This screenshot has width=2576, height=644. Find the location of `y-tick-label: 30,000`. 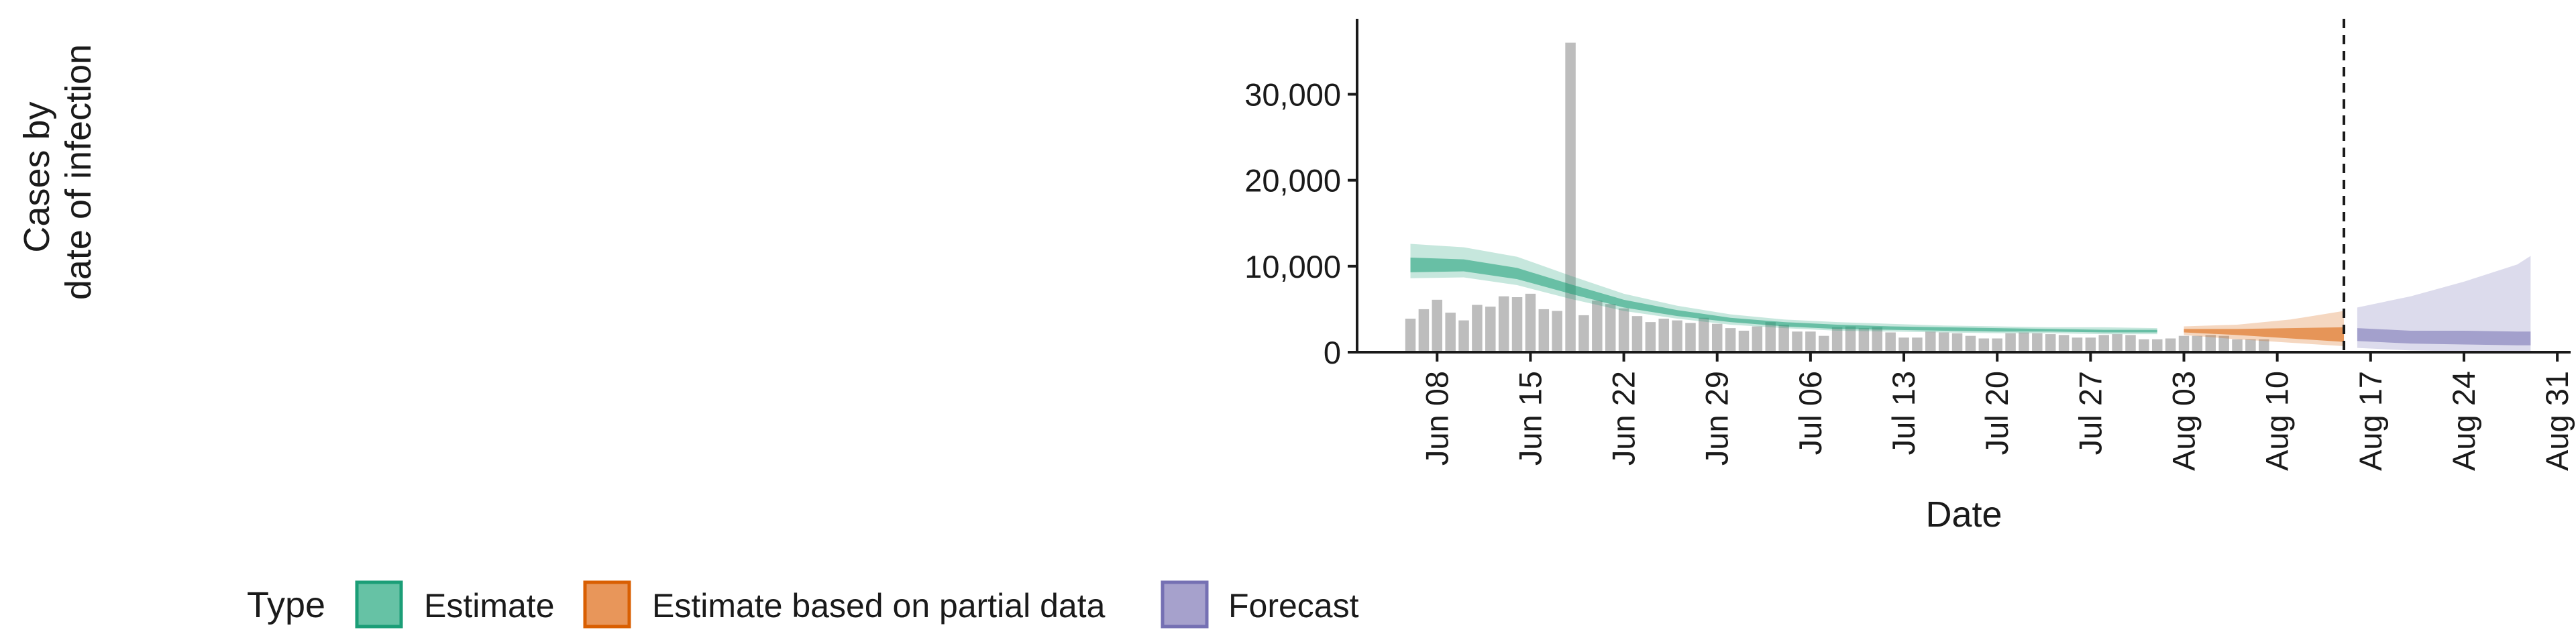

y-tick-label: 30,000 is located at coordinates (1292, 95).